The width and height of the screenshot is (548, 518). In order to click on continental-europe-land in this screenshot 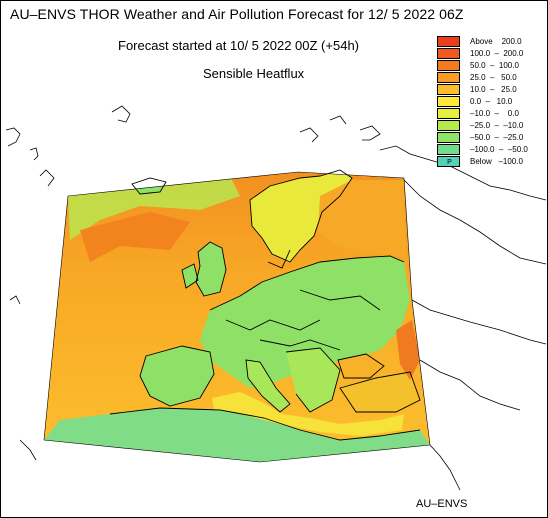, I will do `click(305, 322)`.